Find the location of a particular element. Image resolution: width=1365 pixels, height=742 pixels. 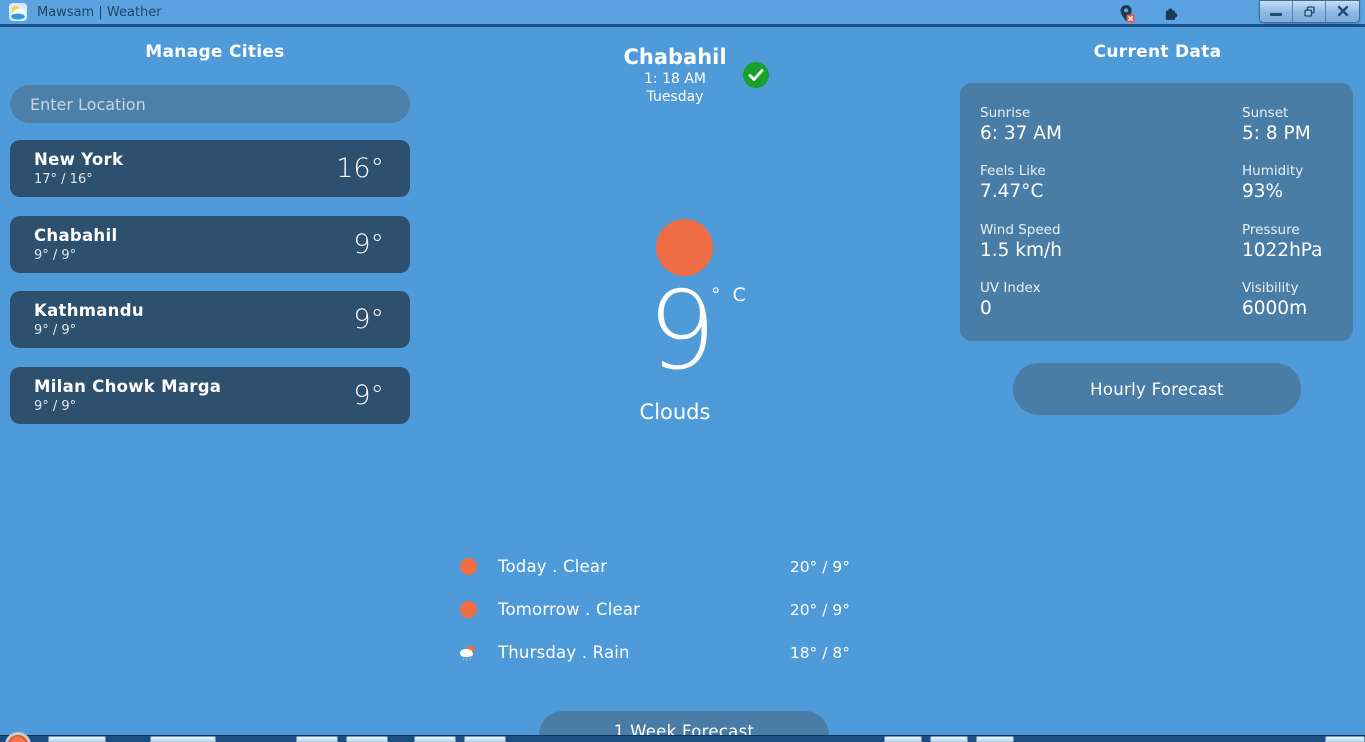

temperature-unit: ° C is located at coordinates (730, 295).